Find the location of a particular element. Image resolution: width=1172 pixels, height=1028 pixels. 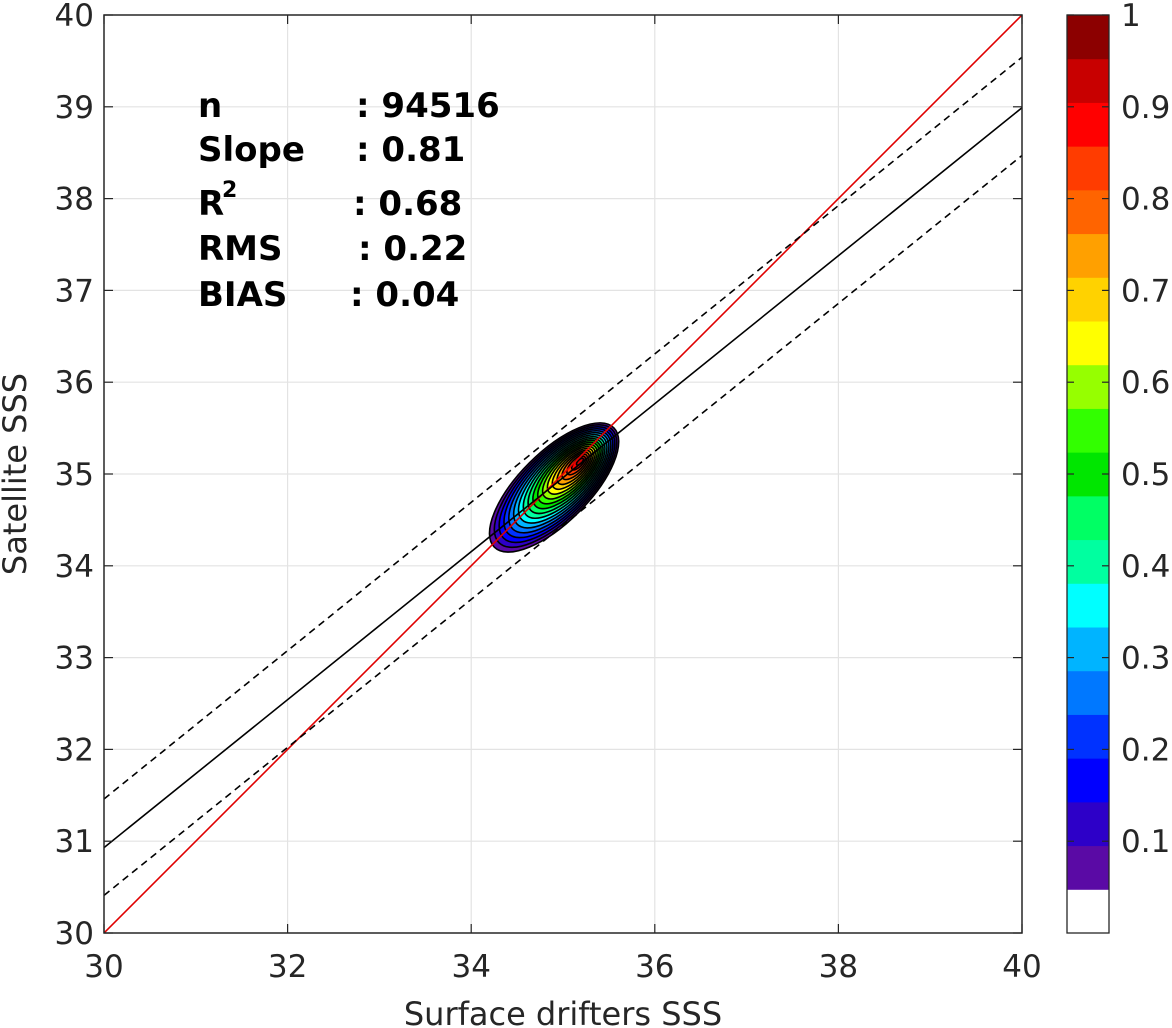

colorbar-tick-label: 0.1 is located at coordinates (1145, 842).